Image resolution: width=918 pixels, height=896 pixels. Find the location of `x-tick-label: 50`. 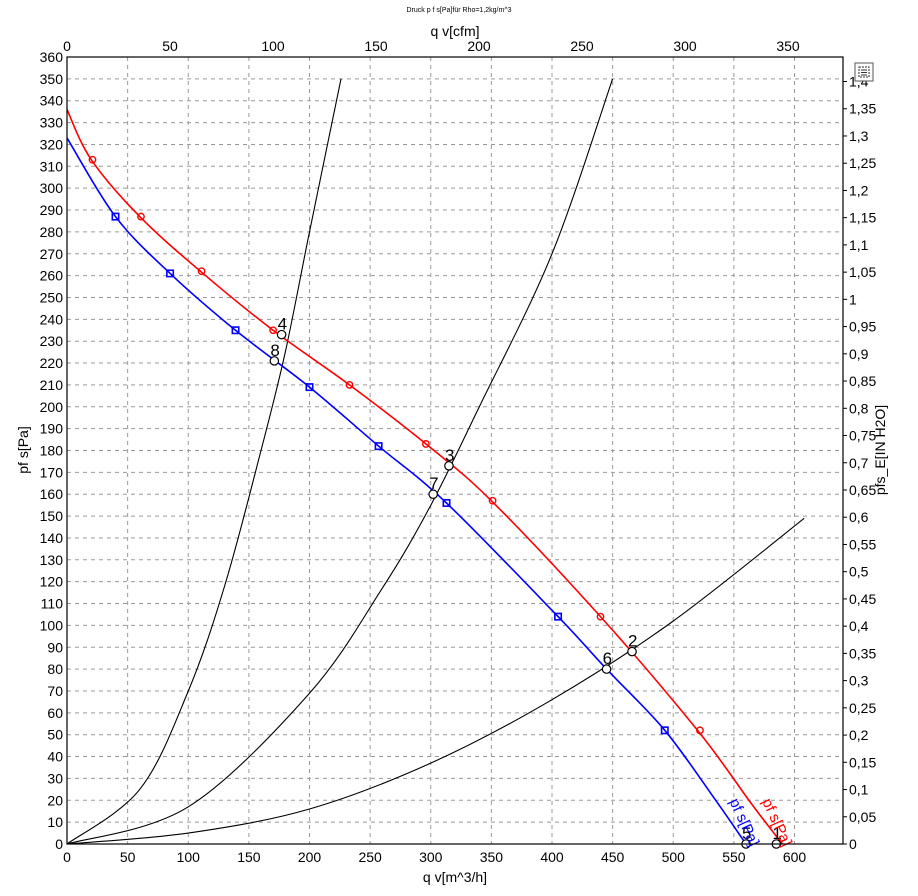

x-tick-label: 50 is located at coordinates (128, 857).